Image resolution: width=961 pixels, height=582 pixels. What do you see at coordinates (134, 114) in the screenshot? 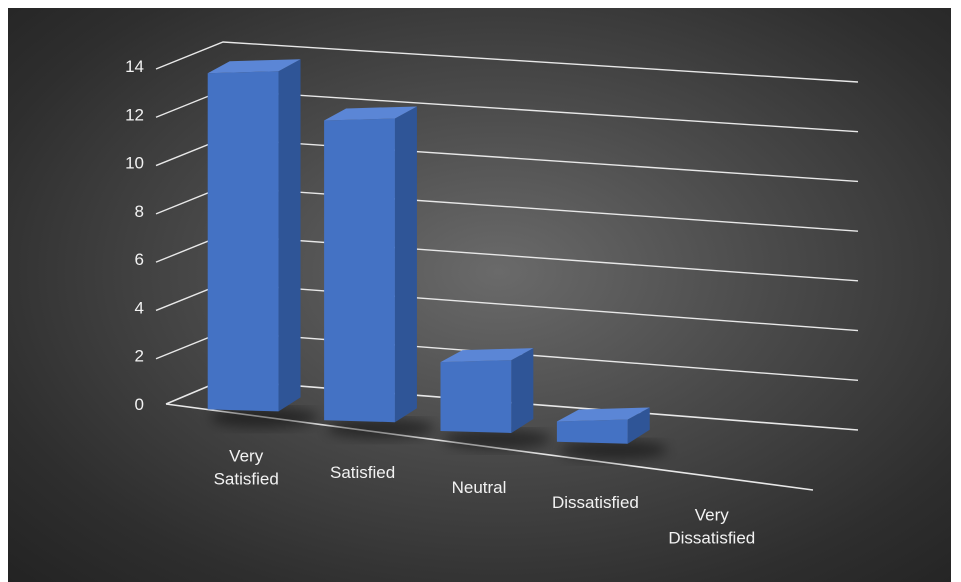
I see `y-tick-label: 12` at bounding box center [134, 114].